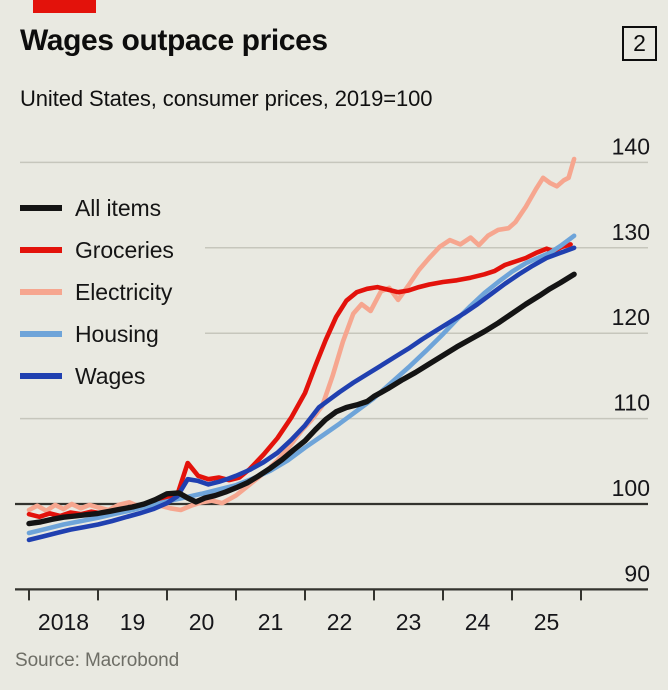 This screenshot has width=668, height=690. What do you see at coordinates (41, 208) in the screenshot?
I see `legend-swatch-all-items` at bounding box center [41, 208].